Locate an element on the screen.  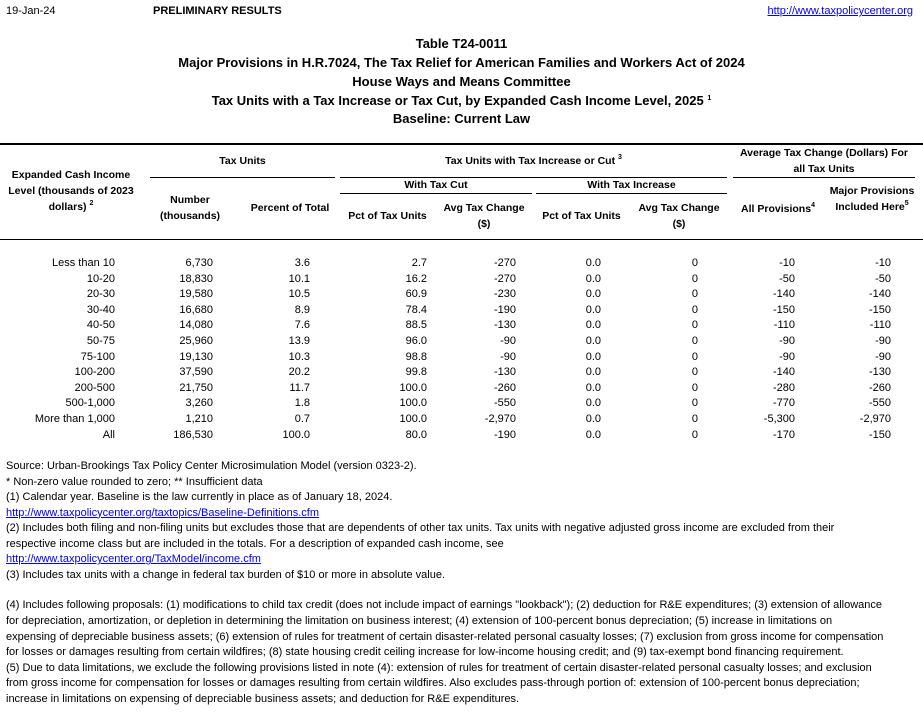
footnote-mark: 4 is located at coordinates (813, 205).